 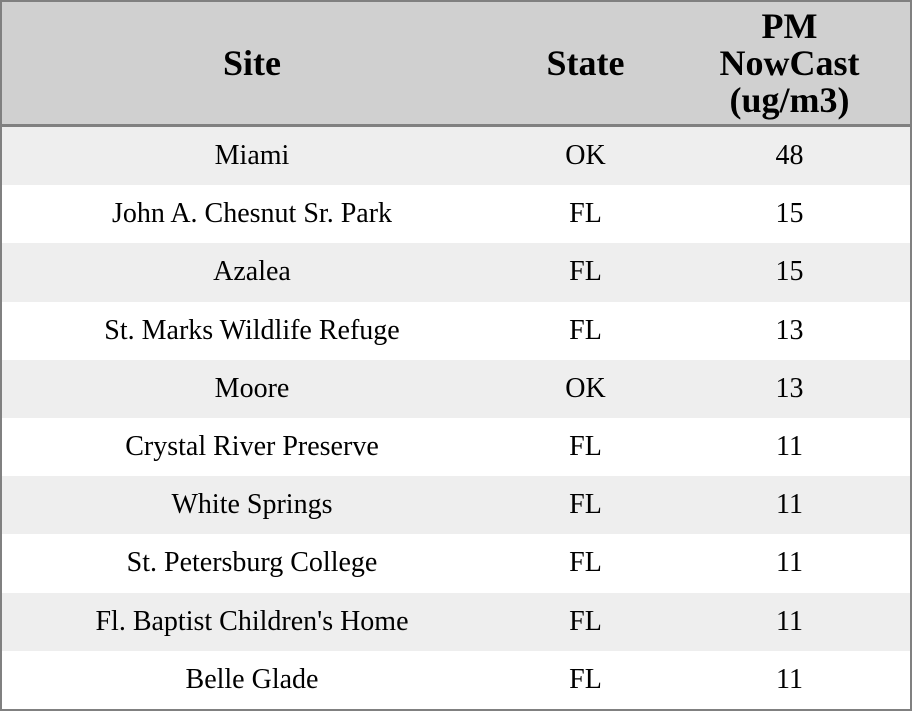 I want to click on pm-nowcast-cell: 48, so click(x=789, y=156).